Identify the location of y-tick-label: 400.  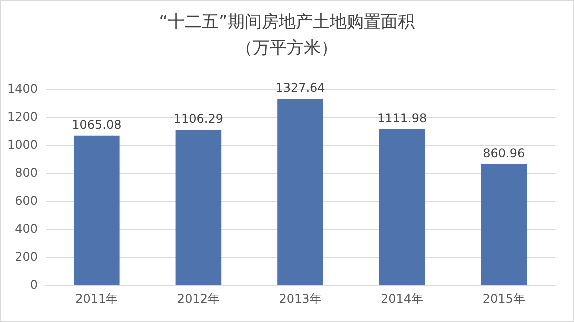
(26, 229).